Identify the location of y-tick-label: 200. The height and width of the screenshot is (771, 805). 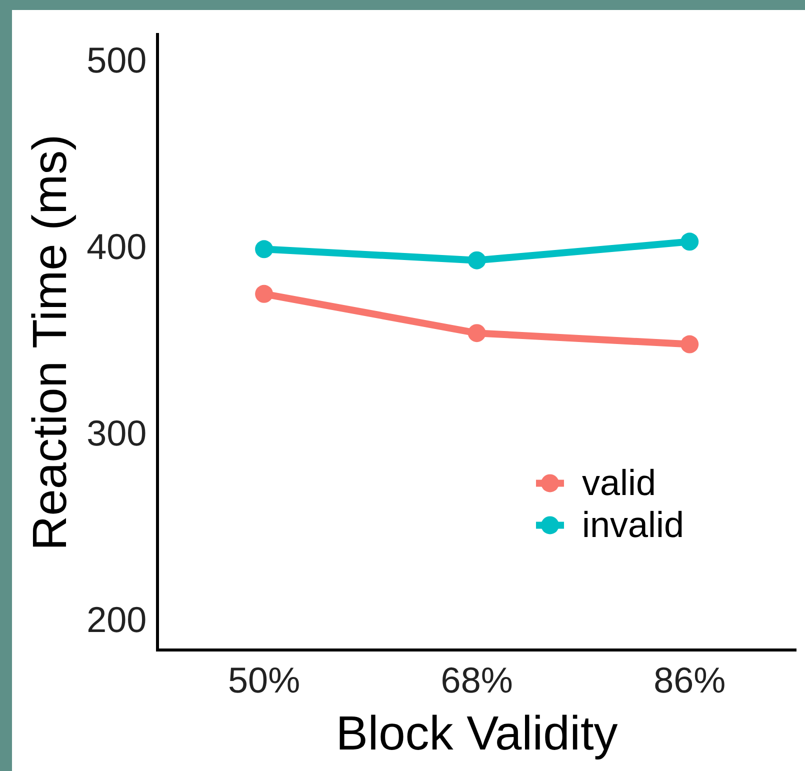
(116, 619).